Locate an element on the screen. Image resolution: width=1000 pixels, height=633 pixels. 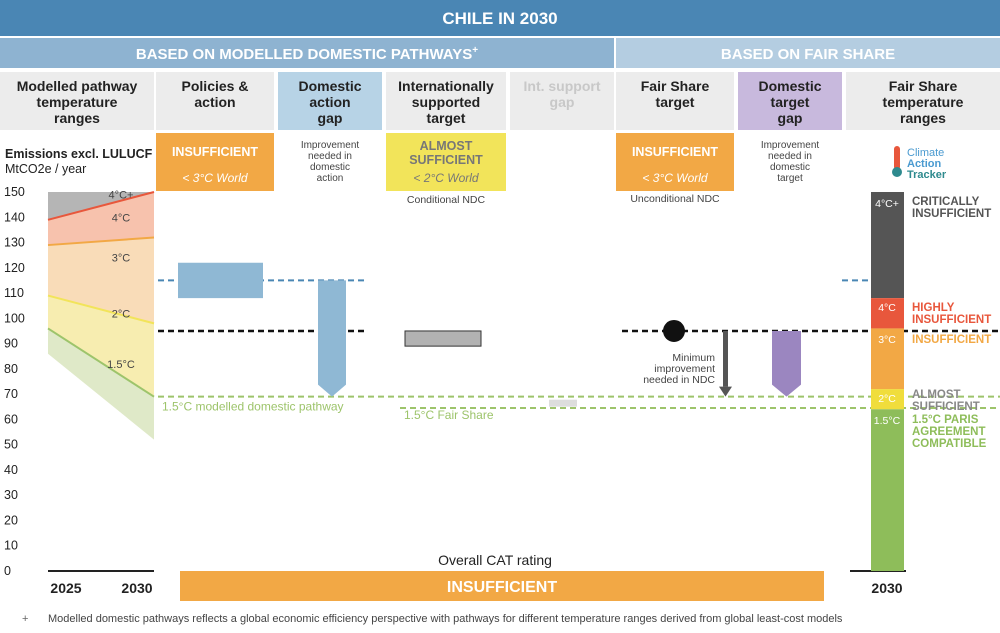
domestic-action-gap-arrow is located at coordinates (332, 338).